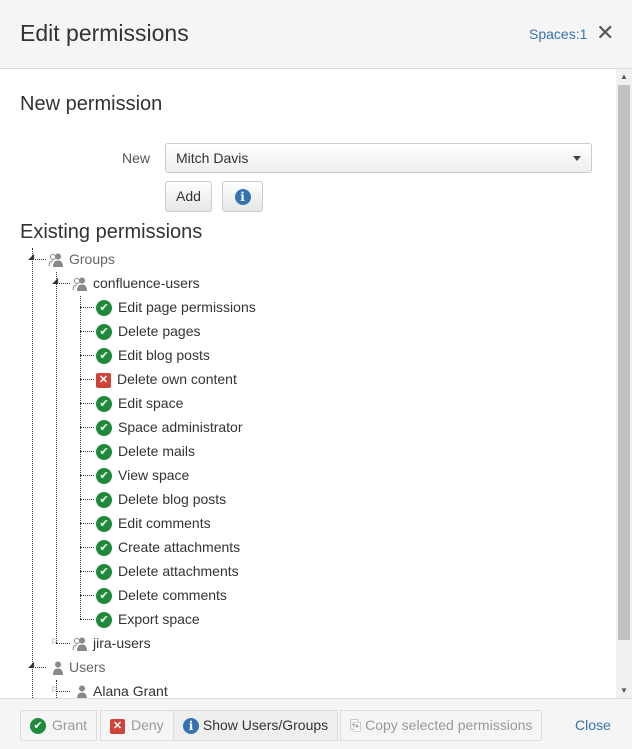 The width and height of the screenshot is (632, 749). What do you see at coordinates (164, 355) in the screenshot?
I see `permission-label: Edit blog posts` at bounding box center [164, 355].